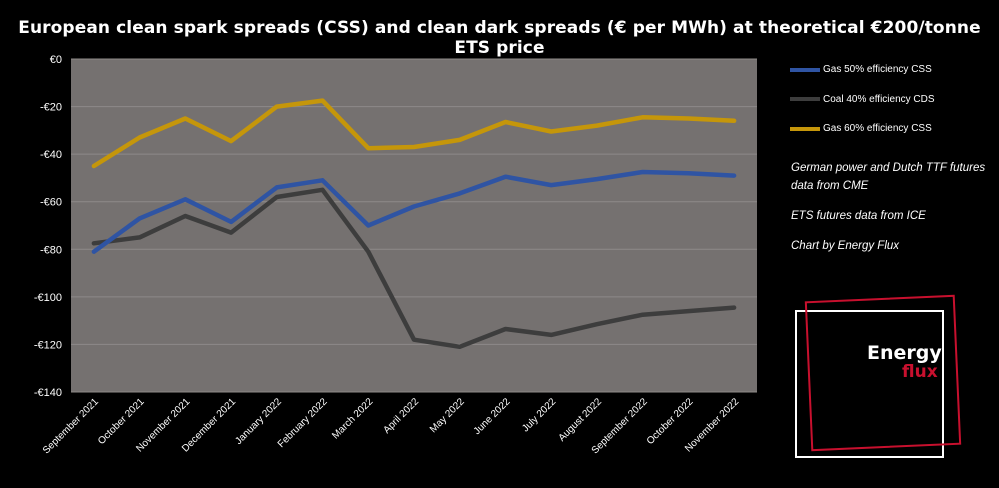  I want to click on legend-swatch-coal40, so click(805, 99).